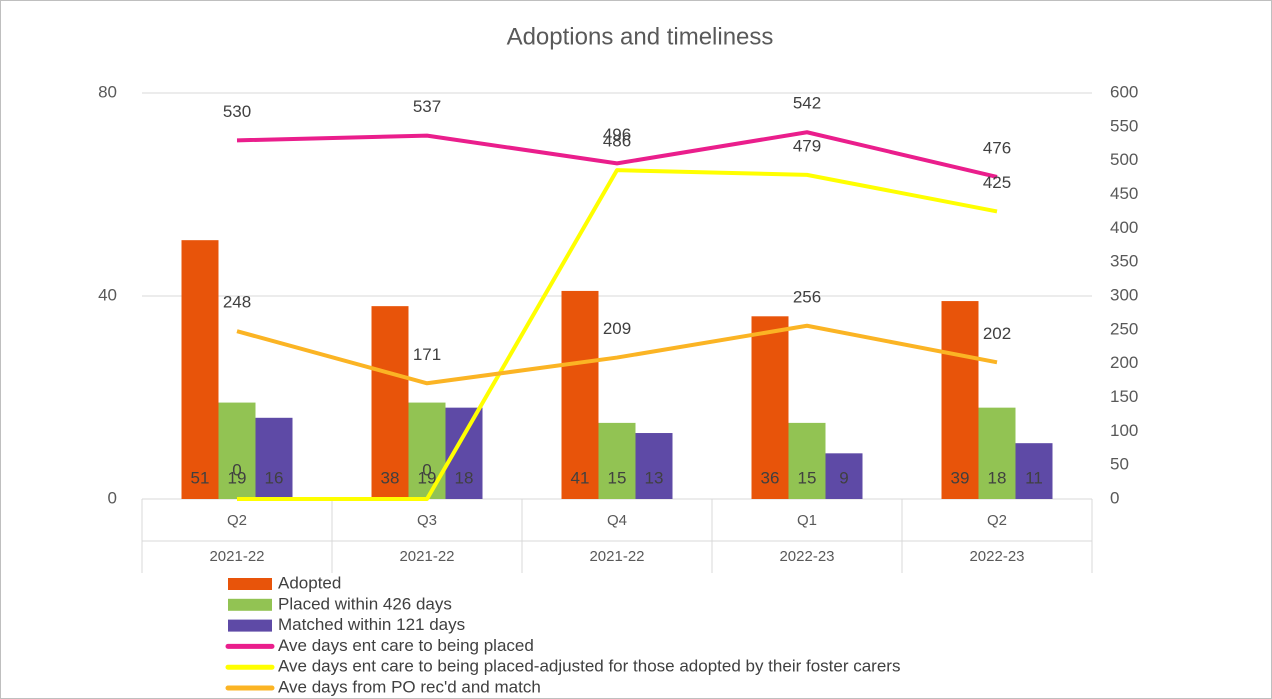 The height and width of the screenshot is (699, 1272). Describe the element at coordinates (1124, 294) in the screenshot. I see `y2-tick-label: 300` at that location.